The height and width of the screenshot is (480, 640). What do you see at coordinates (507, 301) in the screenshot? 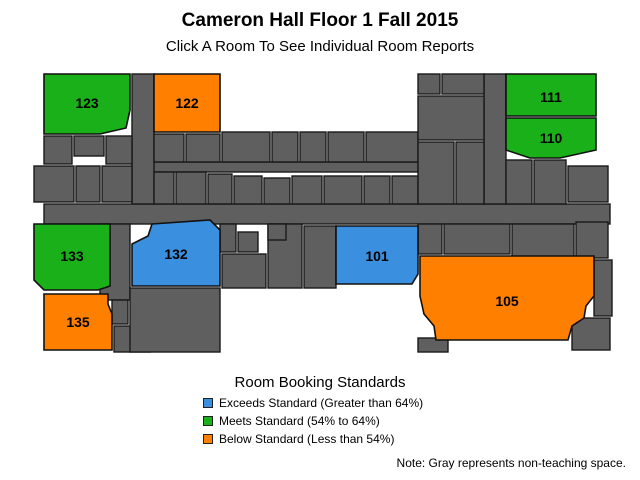
I see `room-105-label: 105` at bounding box center [507, 301].